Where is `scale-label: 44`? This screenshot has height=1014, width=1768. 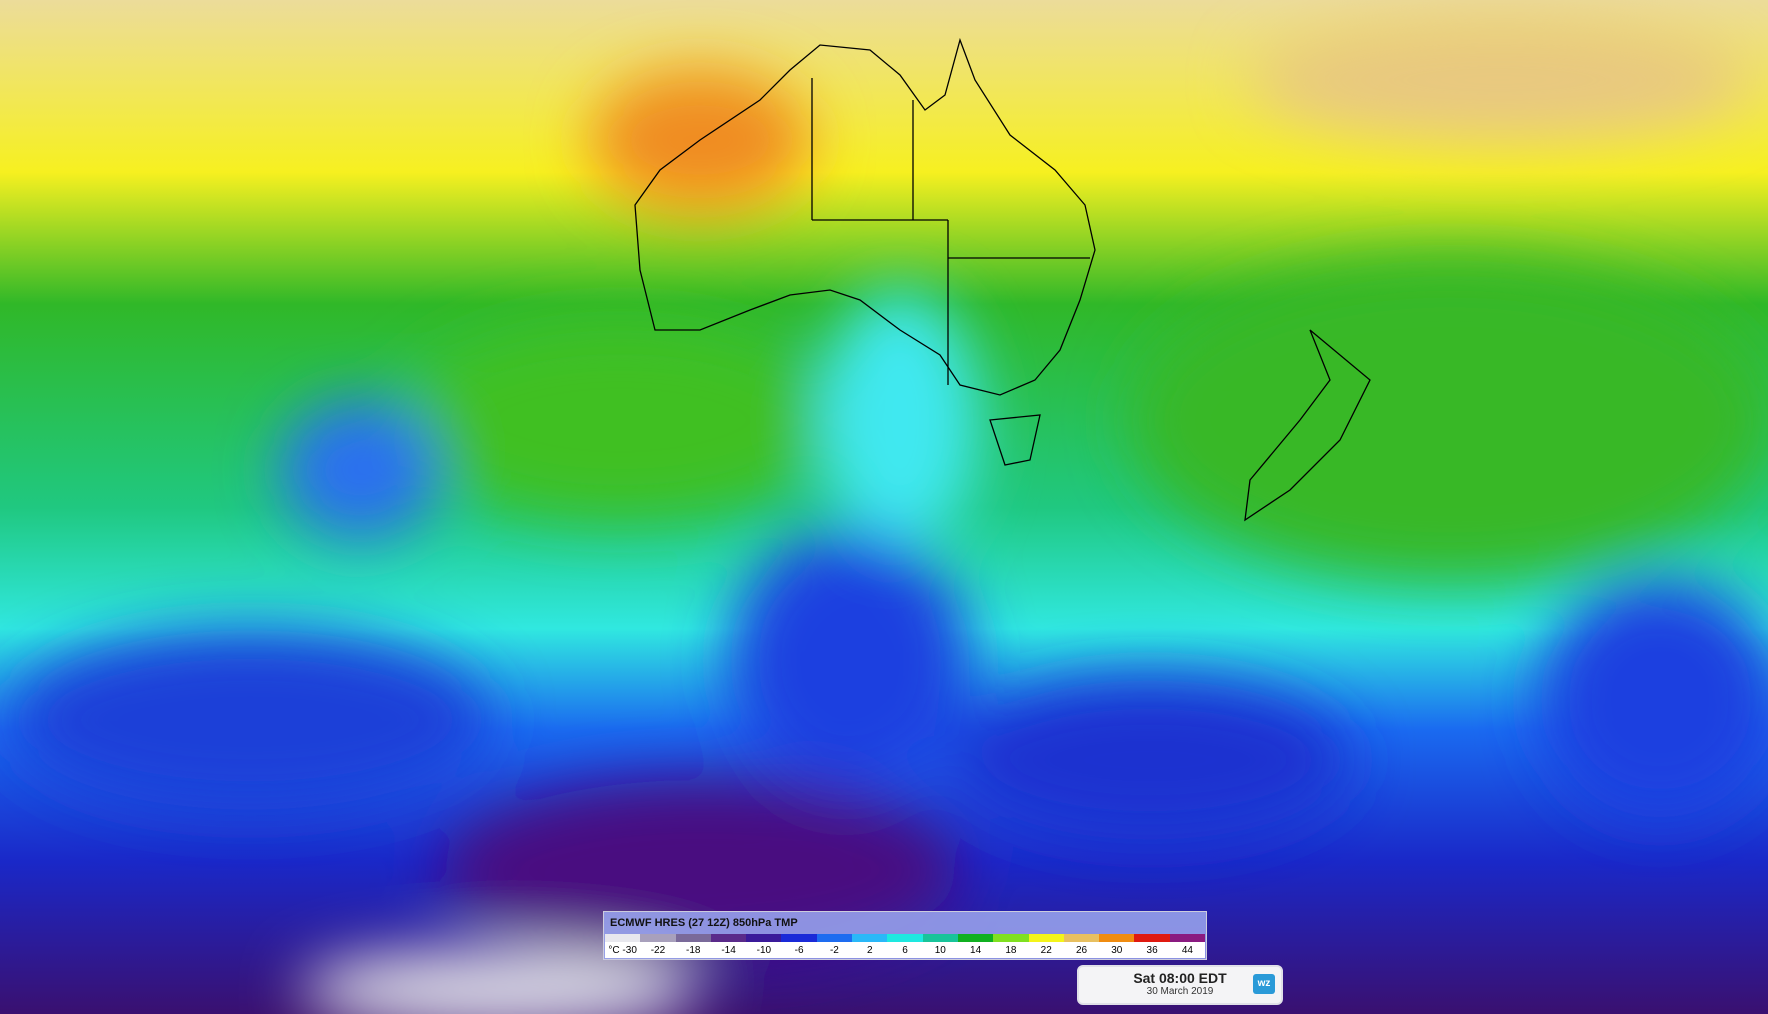 scale-label: 44 is located at coordinates (1187, 950).